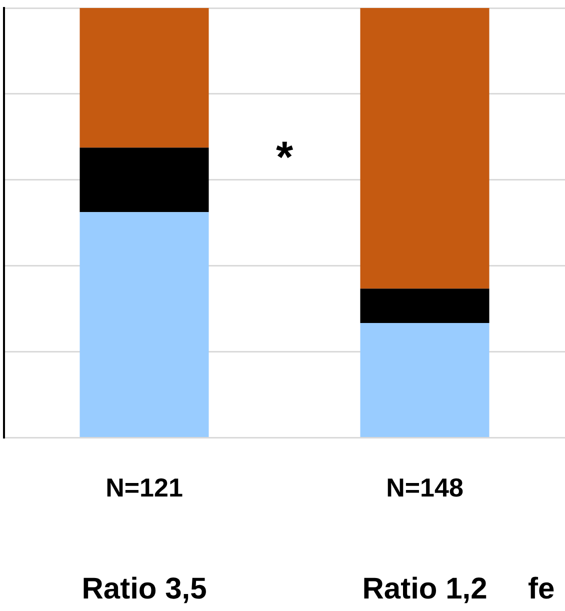  What do you see at coordinates (285, 157) in the screenshot?
I see `annotation: *` at bounding box center [285, 157].